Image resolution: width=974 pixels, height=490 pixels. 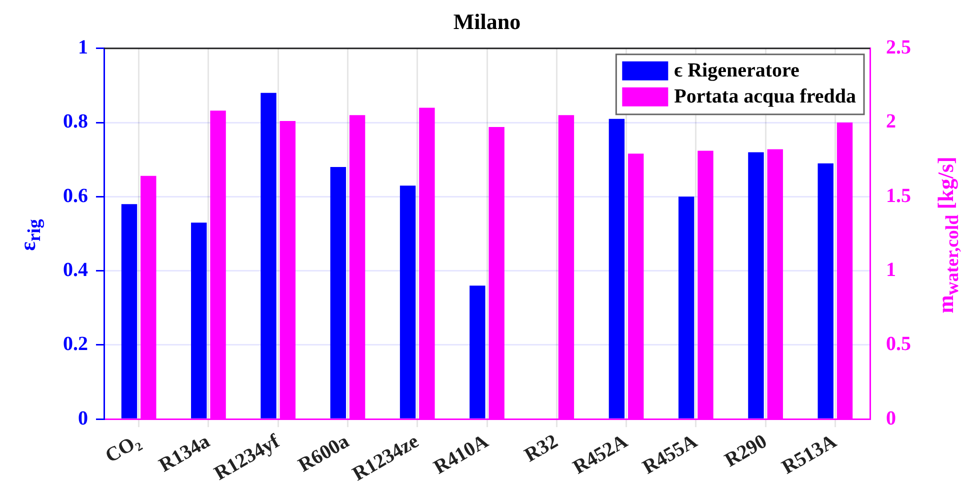 What do you see at coordinates (891, 121) in the screenshot?
I see `y2-tick-label: 2` at bounding box center [891, 121].